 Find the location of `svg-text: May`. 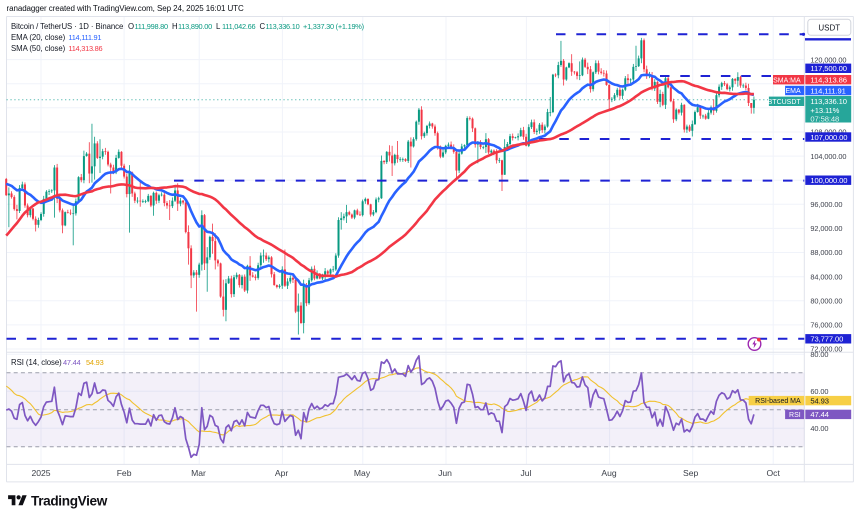

svg-text: May is located at coordinates (362, 473).